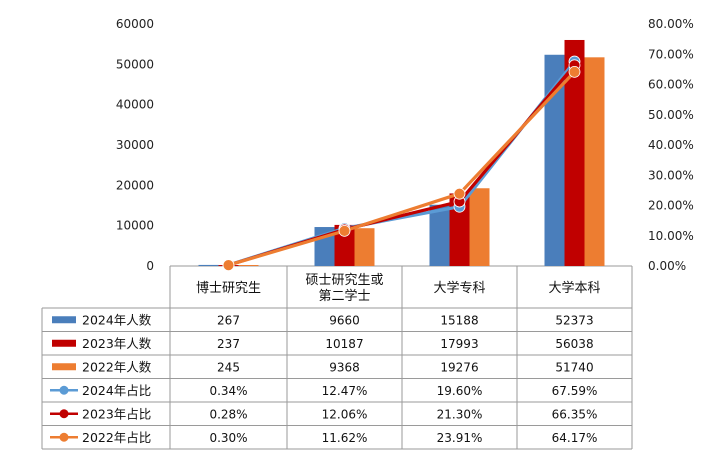  What do you see at coordinates (208, 265) in the screenshot?
I see `bar-2024年人数-博士研究生` at bounding box center [208, 265].